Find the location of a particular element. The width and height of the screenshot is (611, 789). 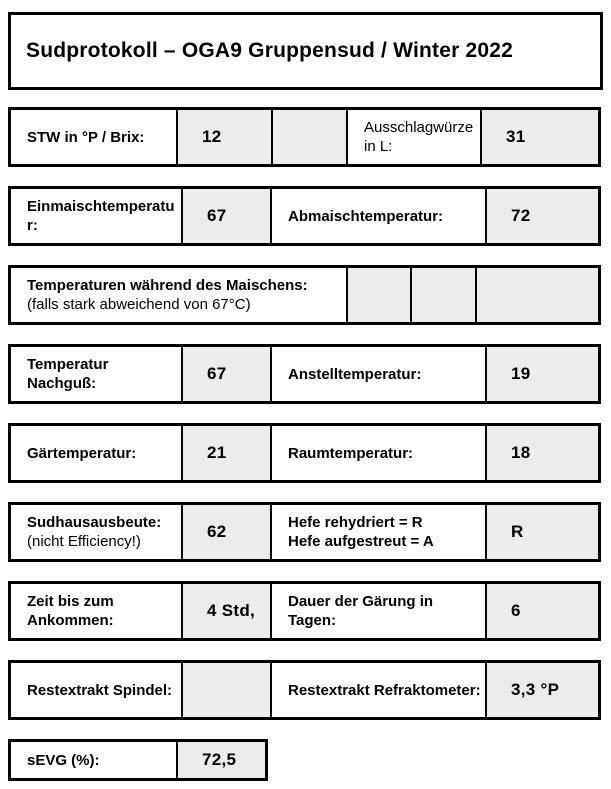

sudhausausbeute-value-field: 62 is located at coordinates (225, 532).